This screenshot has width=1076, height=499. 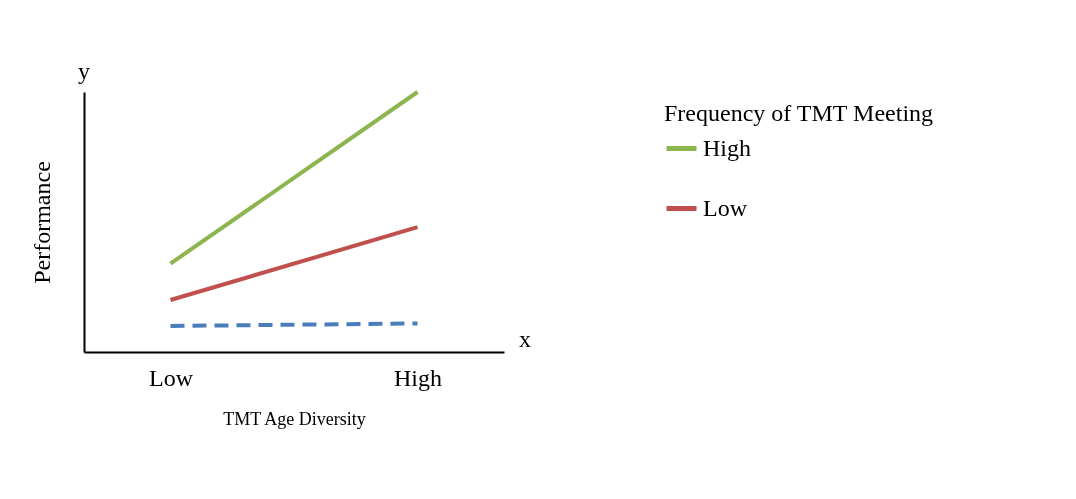 What do you see at coordinates (725, 207) in the screenshot?
I see `legend-label: Low` at bounding box center [725, 207].